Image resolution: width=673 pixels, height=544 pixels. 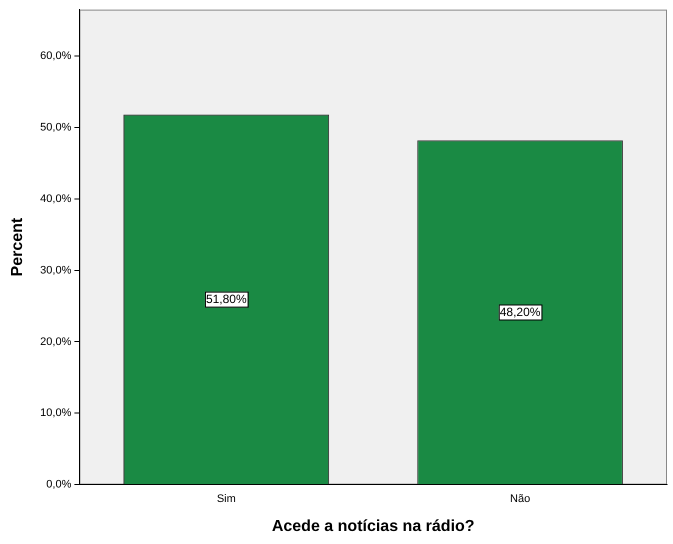 I want to click on y-tick-label: 20,0%, so click(x=56, y=342).